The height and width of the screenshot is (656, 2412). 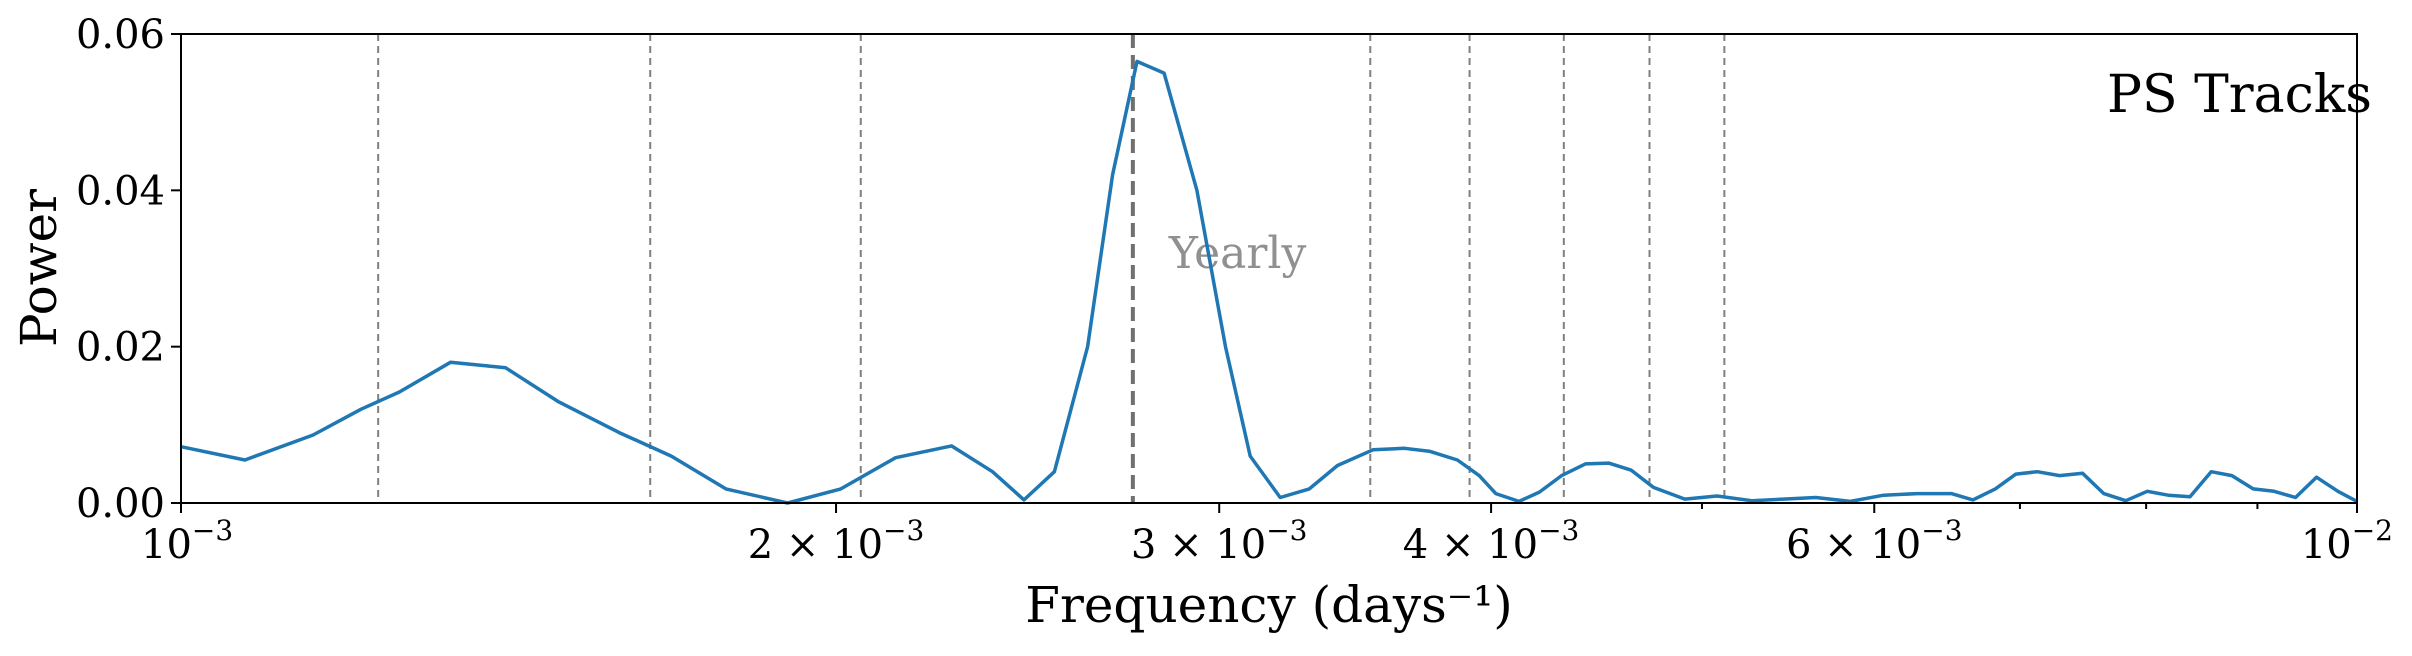 I want to click on y-axis-title: Power, so click(x=39, y=268).